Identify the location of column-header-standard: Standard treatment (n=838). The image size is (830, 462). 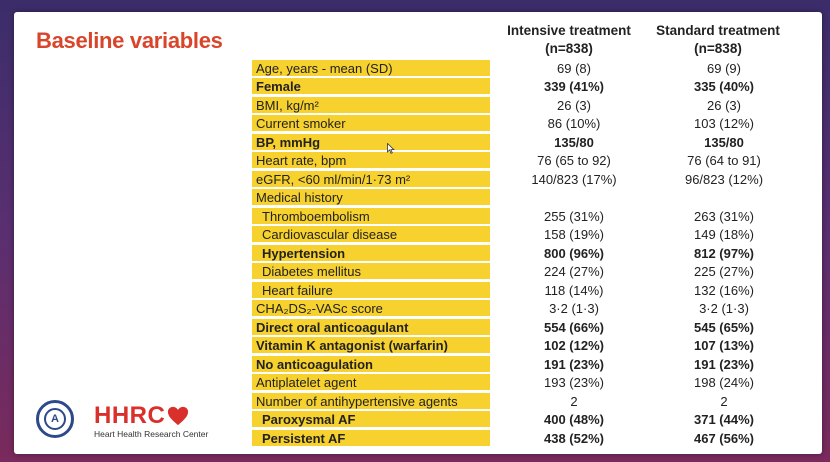
(718, 40).